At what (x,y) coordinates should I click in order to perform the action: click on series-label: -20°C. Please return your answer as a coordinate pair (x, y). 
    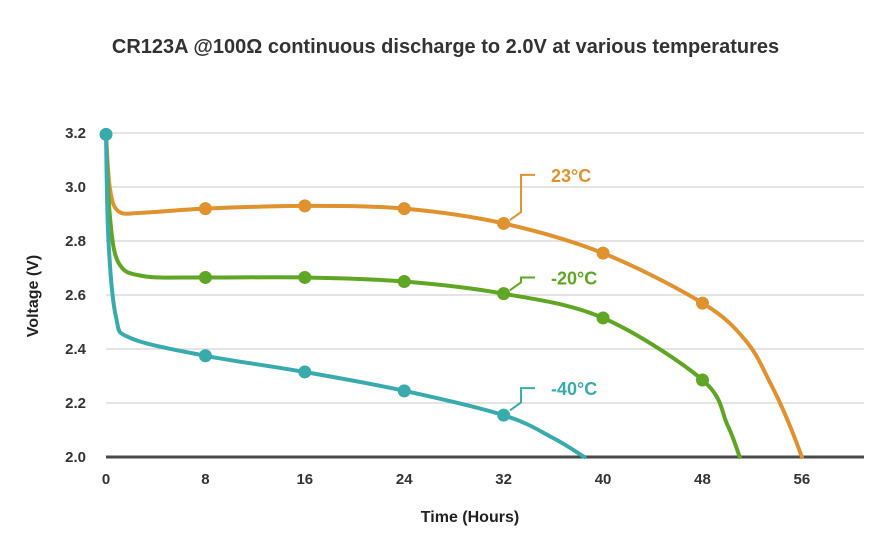
    Looking at the image, I should click on (574, 278).